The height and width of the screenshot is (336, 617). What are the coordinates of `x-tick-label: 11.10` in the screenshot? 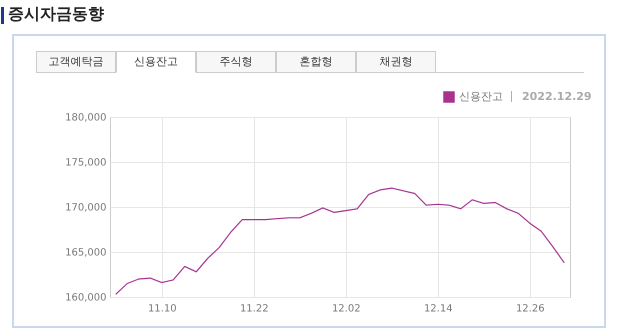 It's located at (162, 309).